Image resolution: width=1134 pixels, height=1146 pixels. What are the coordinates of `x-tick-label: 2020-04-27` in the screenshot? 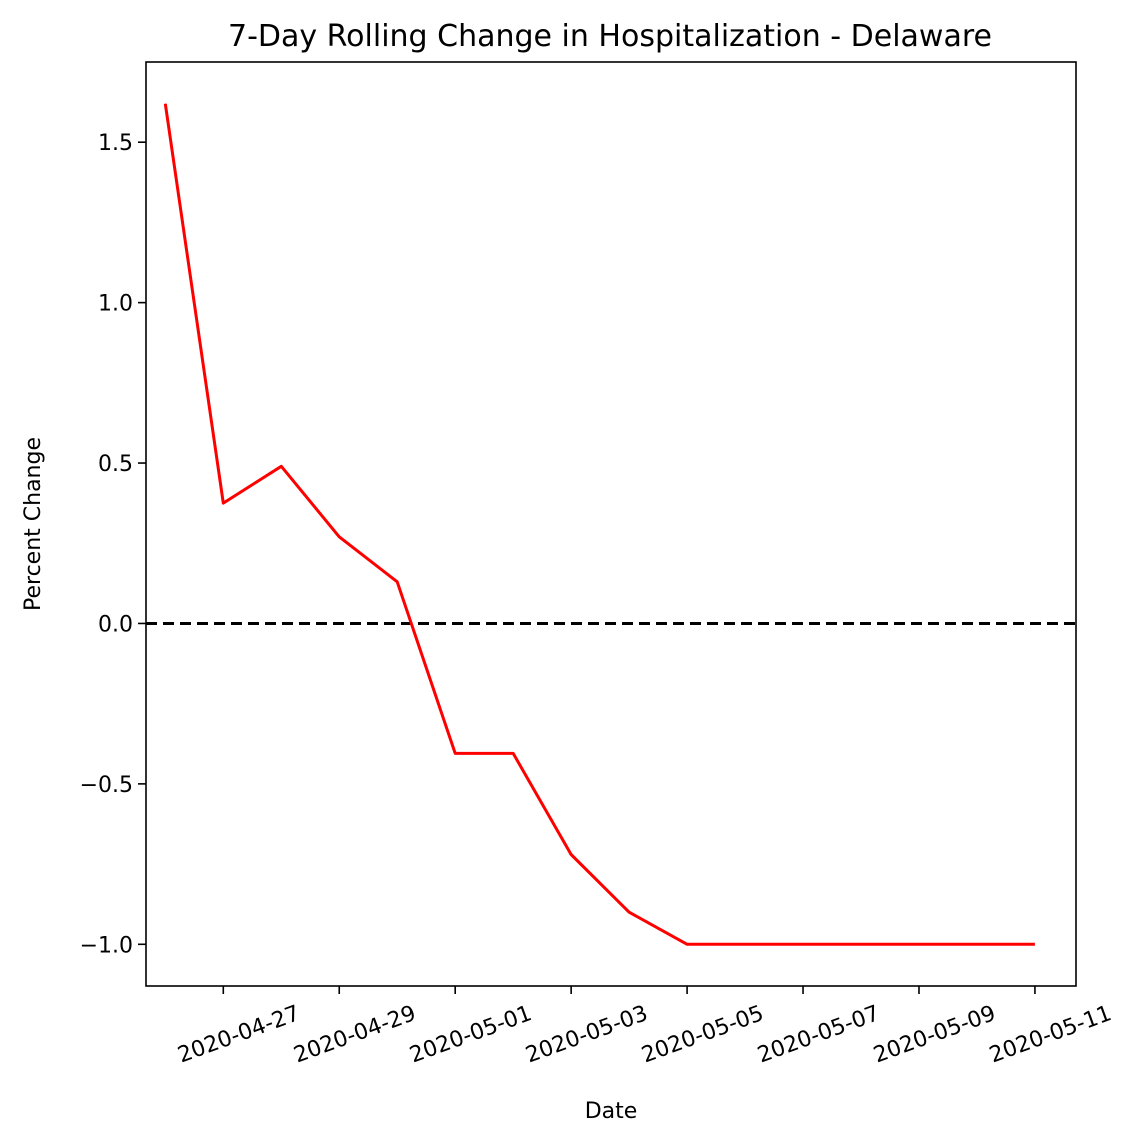 It's located at (239, 1034).